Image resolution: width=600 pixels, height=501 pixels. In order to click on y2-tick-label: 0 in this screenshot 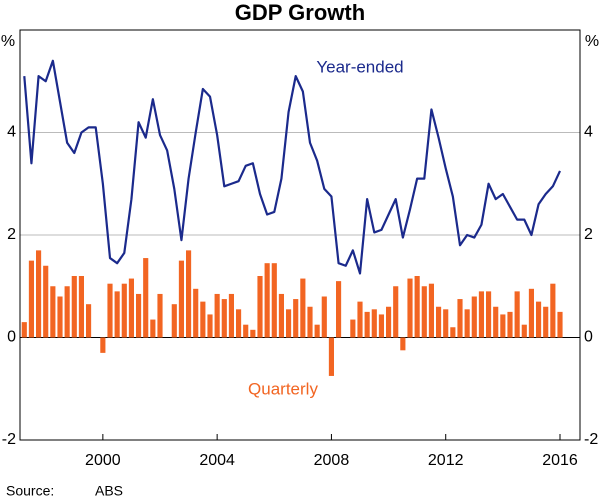, I will do `click(588, 337)`.